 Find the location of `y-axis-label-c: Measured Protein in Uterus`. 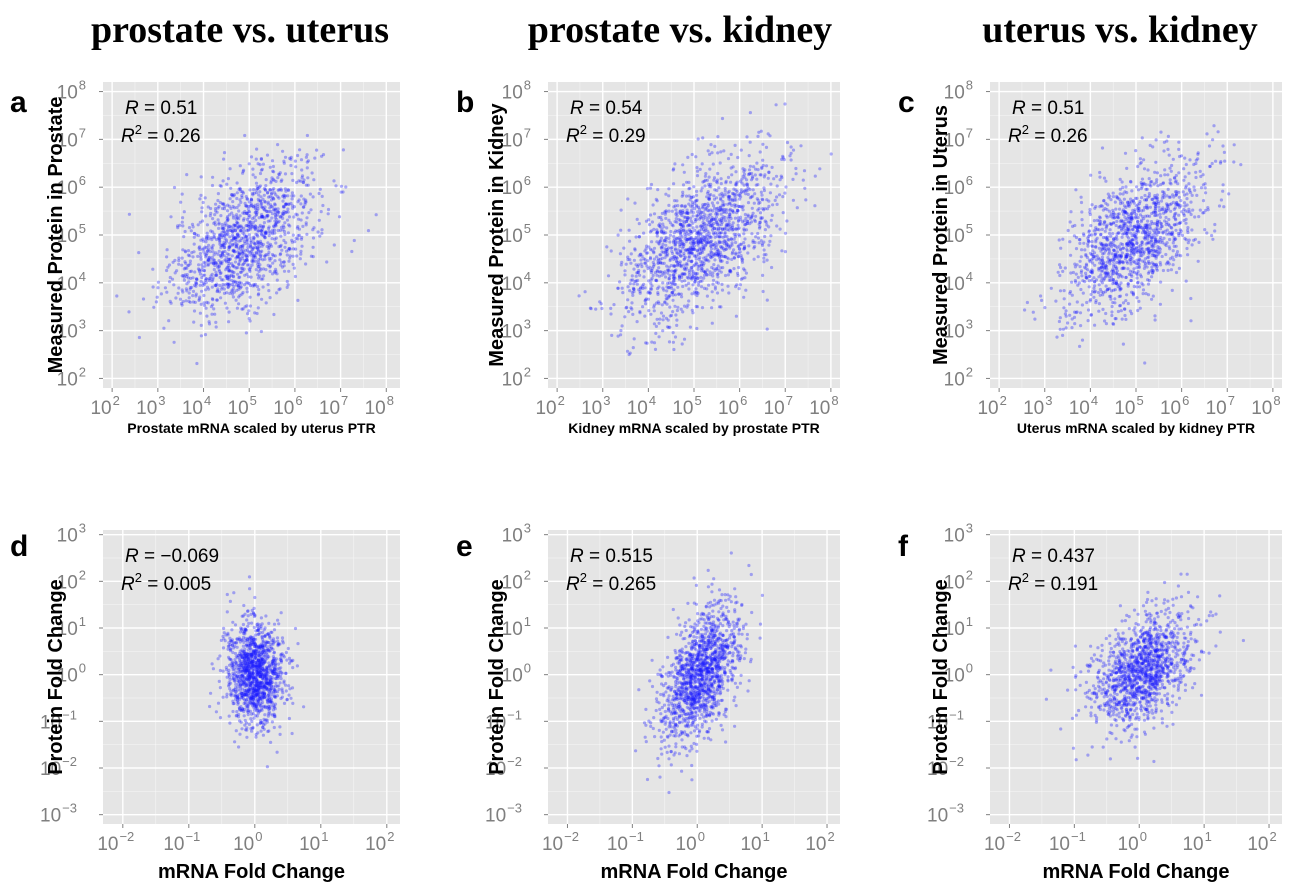

y-axis-label-c: Measured Protein in Uterus is located at coordinates (941, 235).